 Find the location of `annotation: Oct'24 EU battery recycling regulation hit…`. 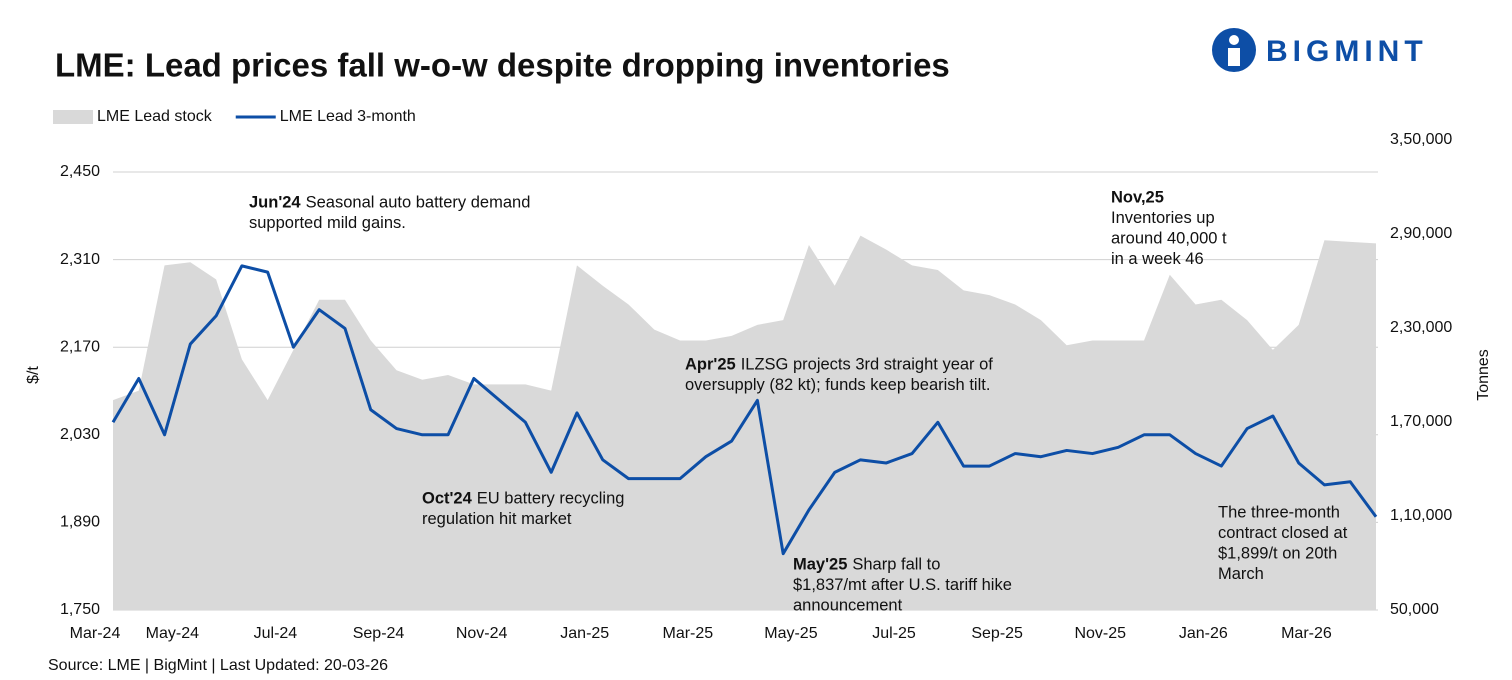

annotation: Oct'24 EU battery recycling regulation hit… is located at coordinates (523, 508).